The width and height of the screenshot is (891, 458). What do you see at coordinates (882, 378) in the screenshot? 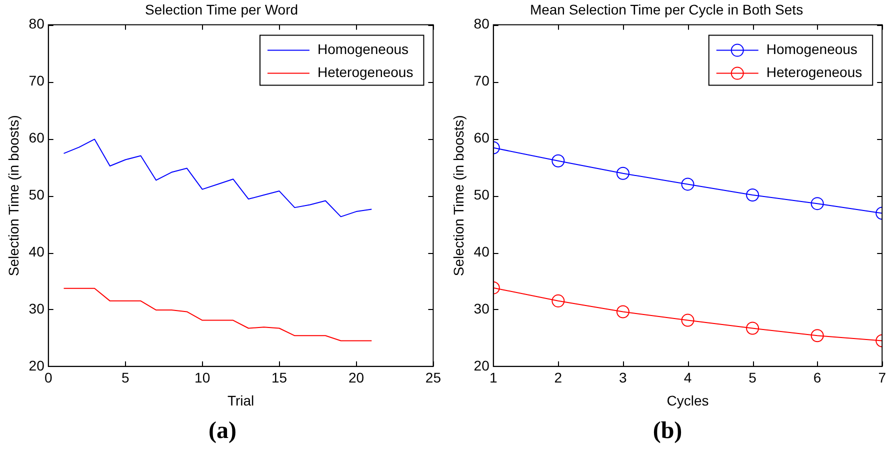
I see `x-tick-label: 7` at bounding box center [882, 378].